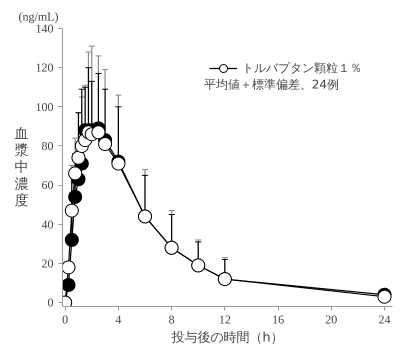  What do you see at coordinates (224, 319) in the screenshot?
I see `x-tick-label: 12` at bounding box center [224, 319].